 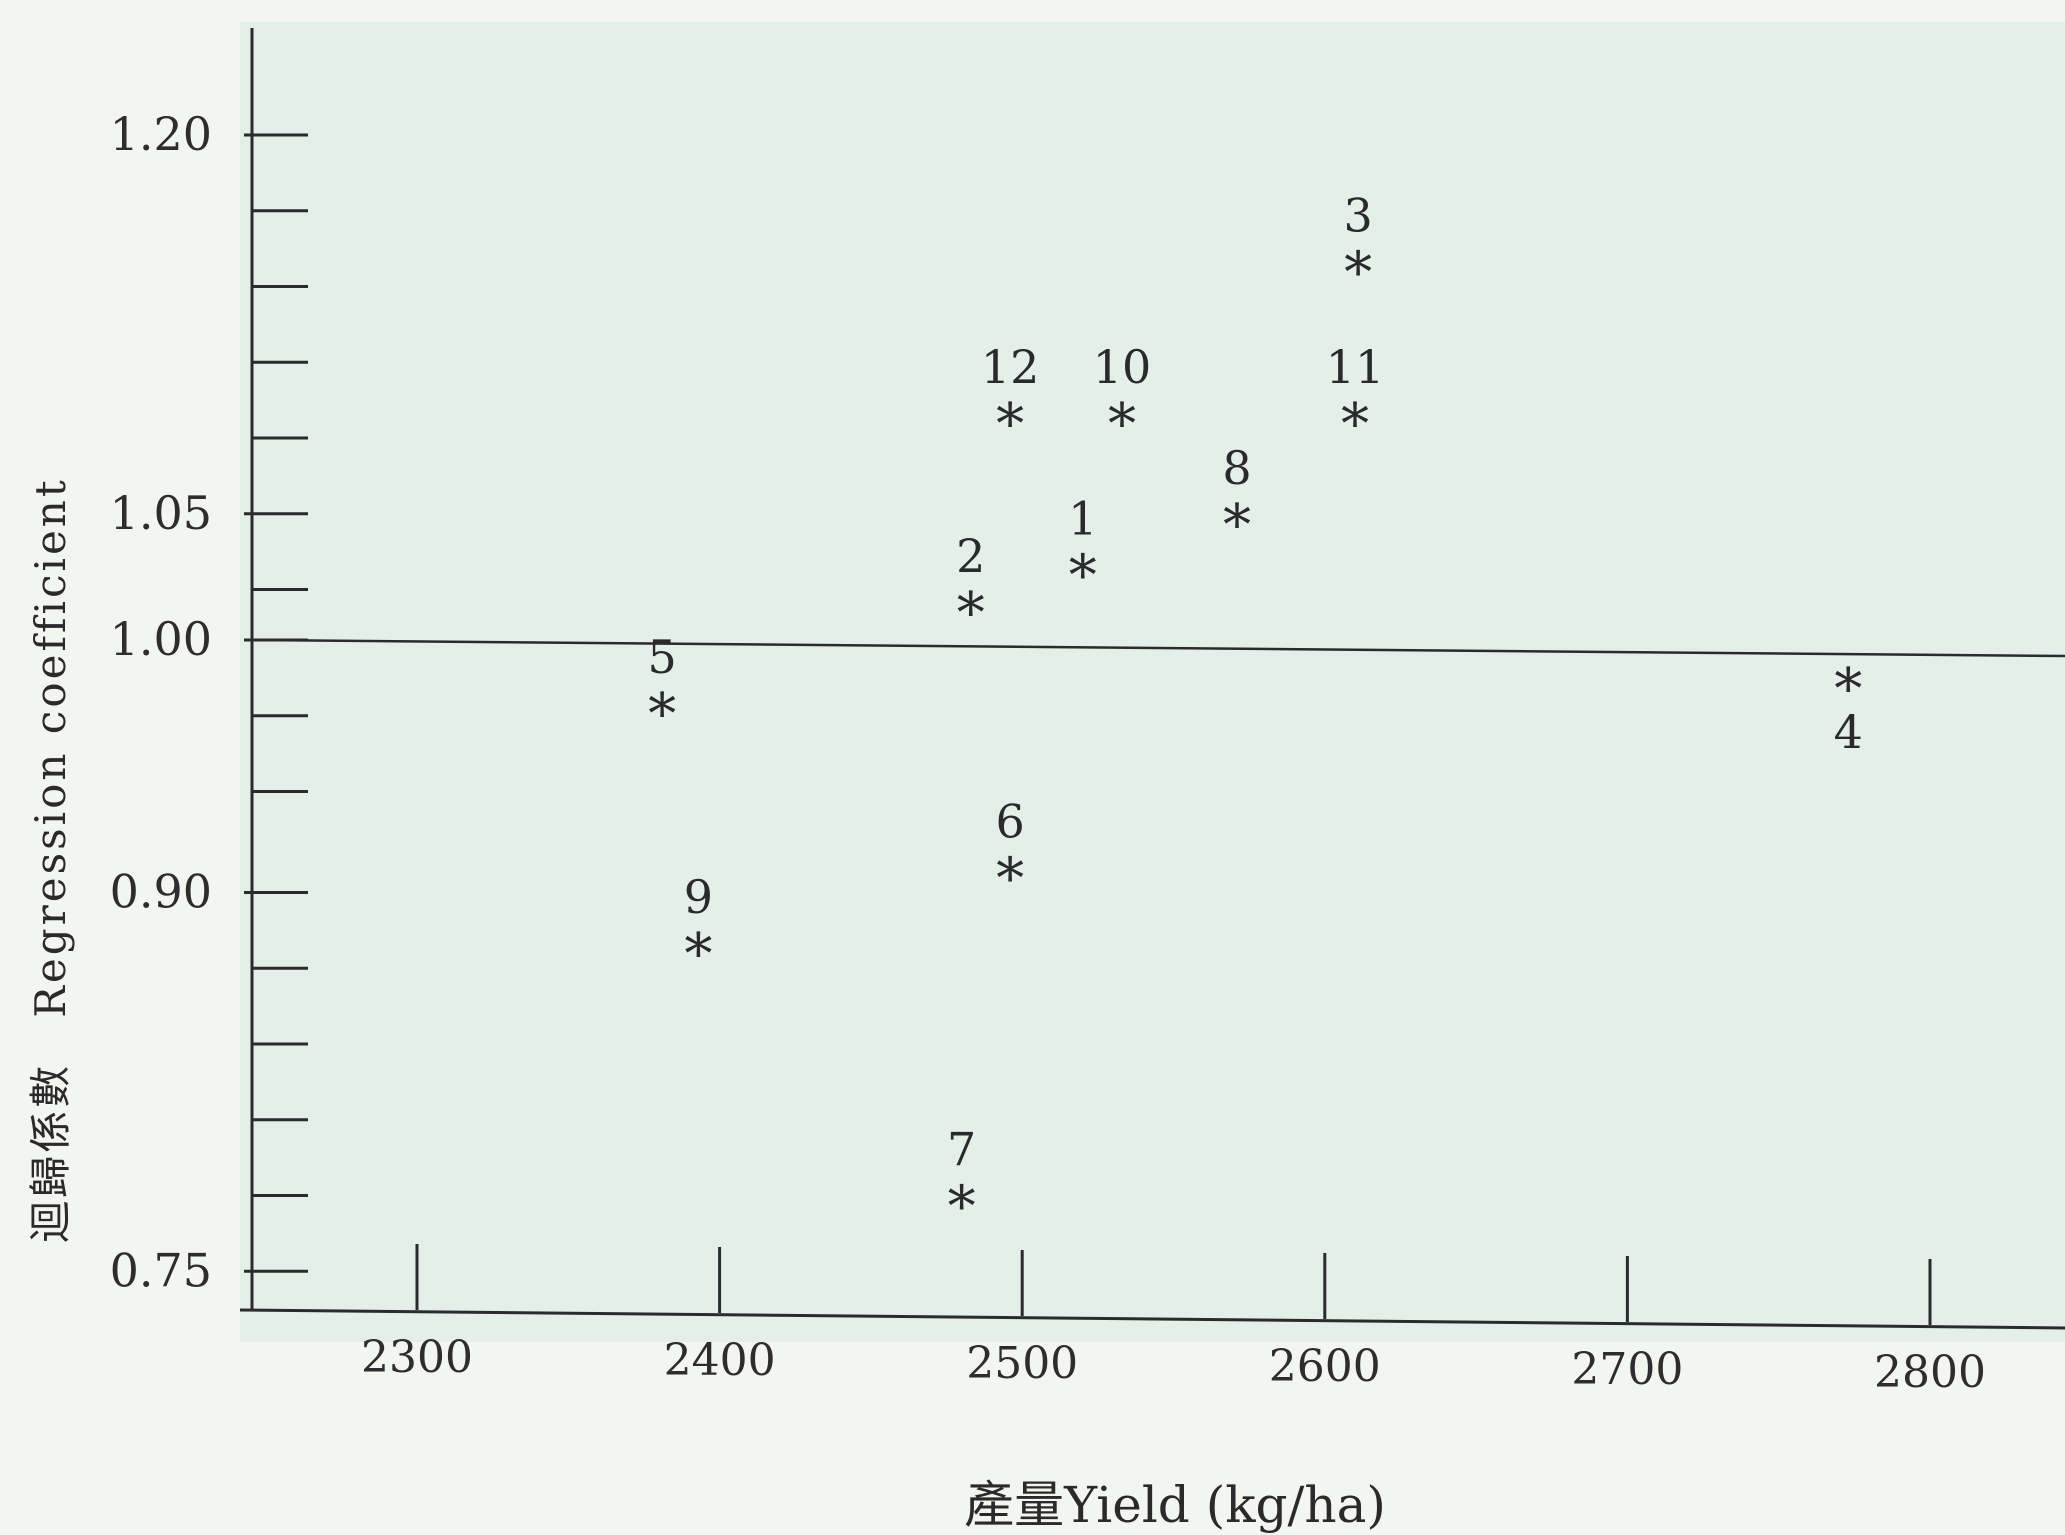 I want to click on data-point: *4, so click(x=1848, y=708).